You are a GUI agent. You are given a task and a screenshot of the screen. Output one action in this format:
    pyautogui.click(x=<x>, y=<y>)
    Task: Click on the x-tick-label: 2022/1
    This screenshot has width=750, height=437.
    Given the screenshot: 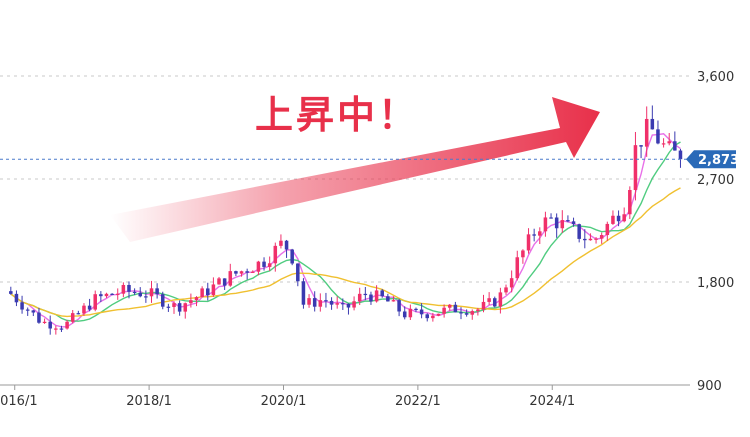 What is the action you would take?
    pyautogui.click(x=418, y=401)
    